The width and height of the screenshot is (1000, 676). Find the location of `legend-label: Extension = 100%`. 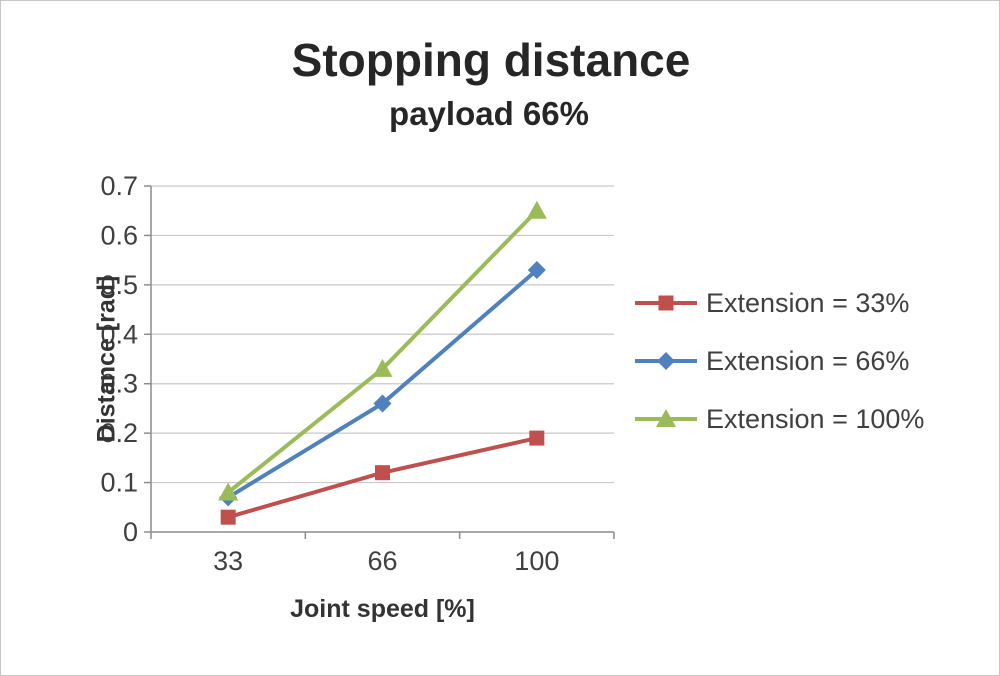

legend-label: Extension = 100% is located at coordinates (815, 418).